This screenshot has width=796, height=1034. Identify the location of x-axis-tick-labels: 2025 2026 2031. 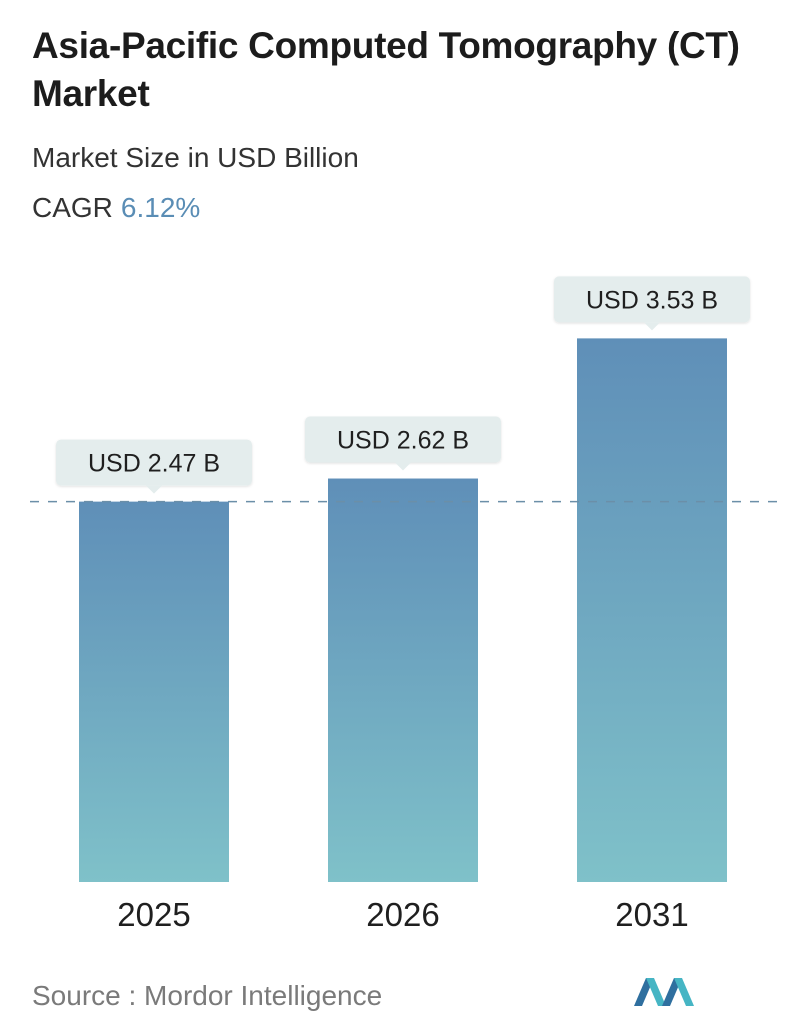
(402, 914).